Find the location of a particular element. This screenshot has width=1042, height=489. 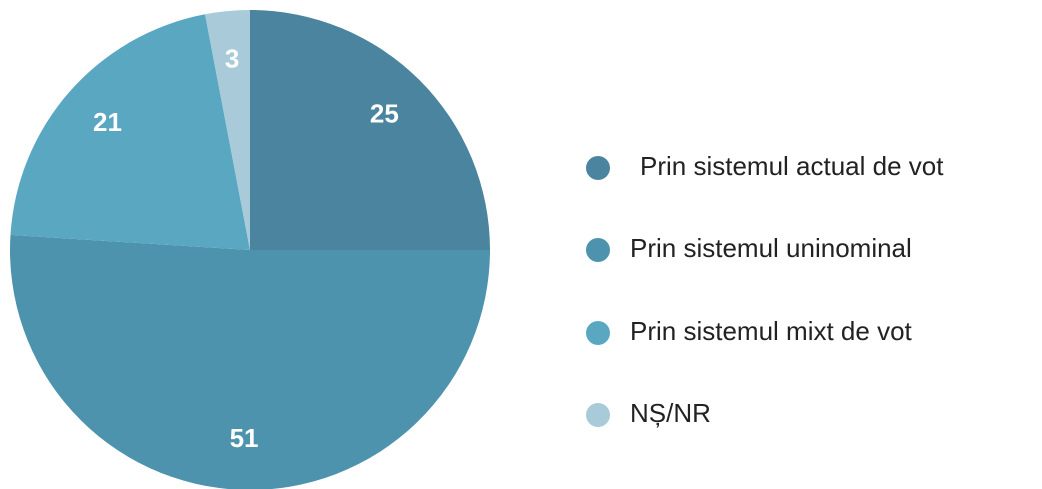

legend-label: Prin sistemul uninominal is located at coordinates (771, 248).